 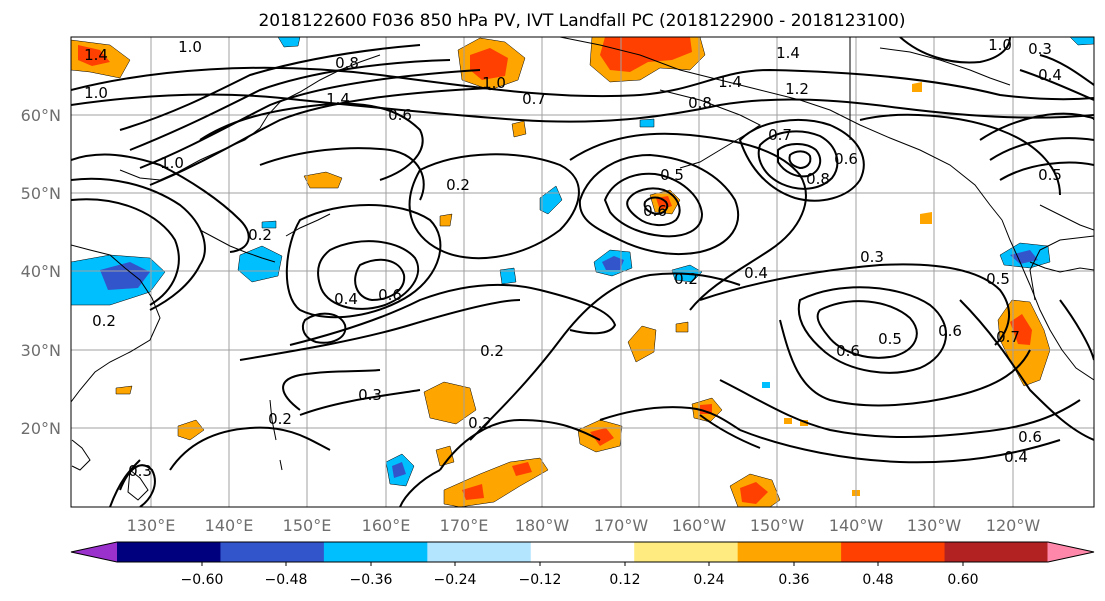 I want to click on lon-label: 130°W, so click(x=934, y=525).